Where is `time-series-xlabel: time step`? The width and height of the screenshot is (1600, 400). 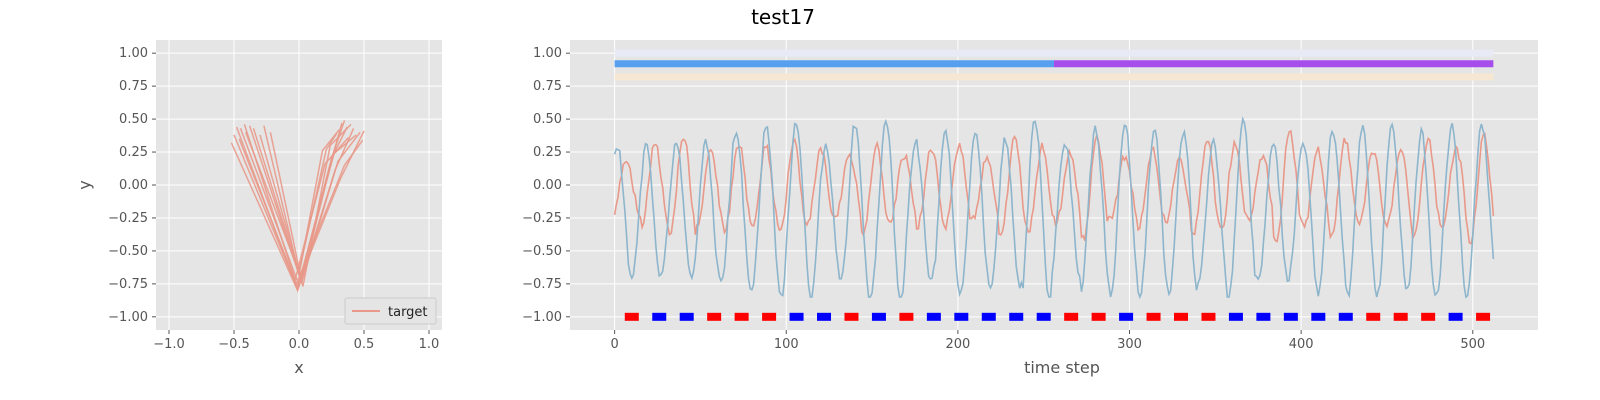 time-series-xlabel: time step is located at coordinates (1062, 367).